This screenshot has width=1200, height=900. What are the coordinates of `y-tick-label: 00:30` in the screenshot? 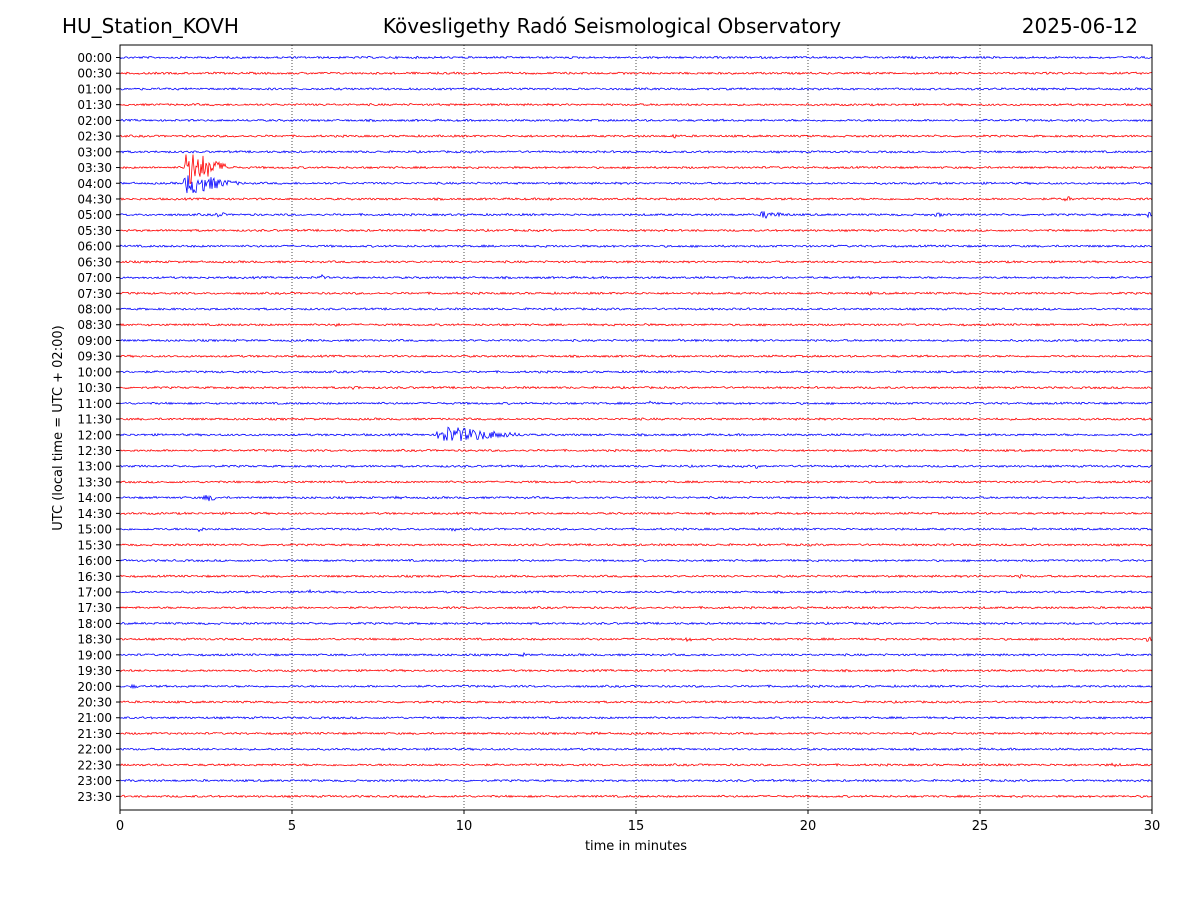 It's located at (94, 74).